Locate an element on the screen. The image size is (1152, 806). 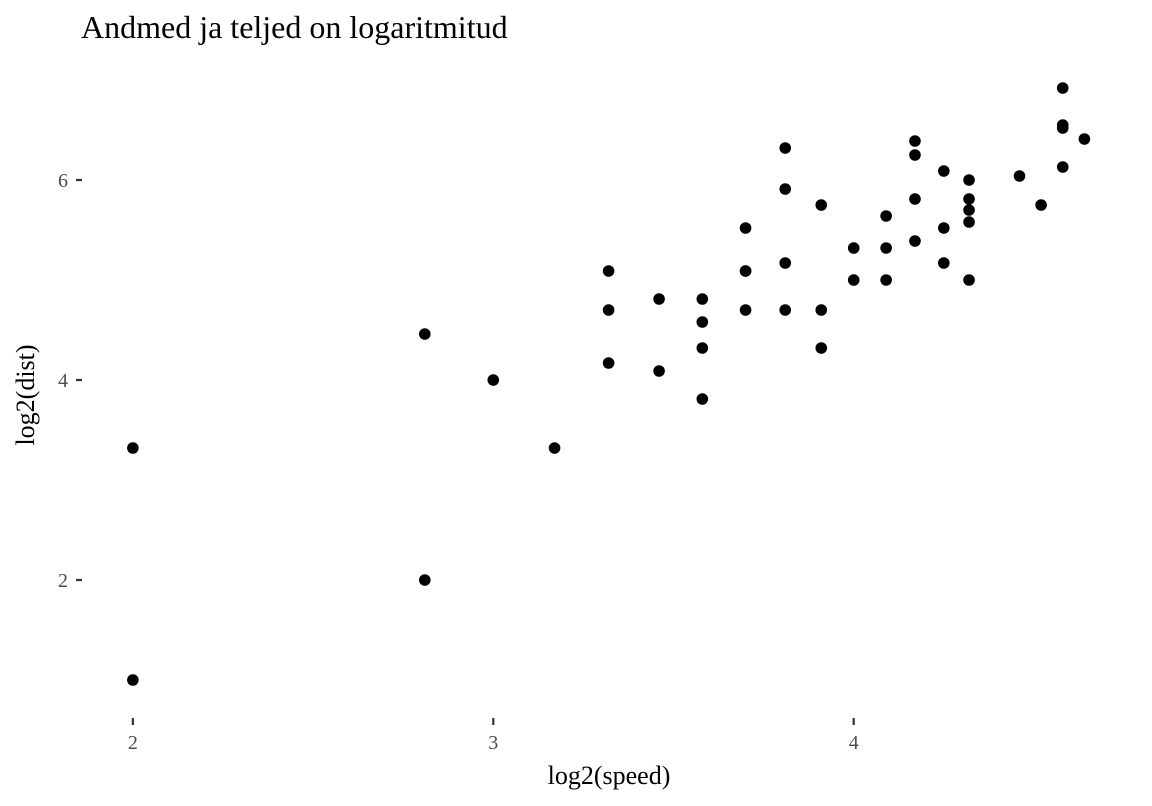
y-tick-label: 6 is located at coordinates (63, 181).